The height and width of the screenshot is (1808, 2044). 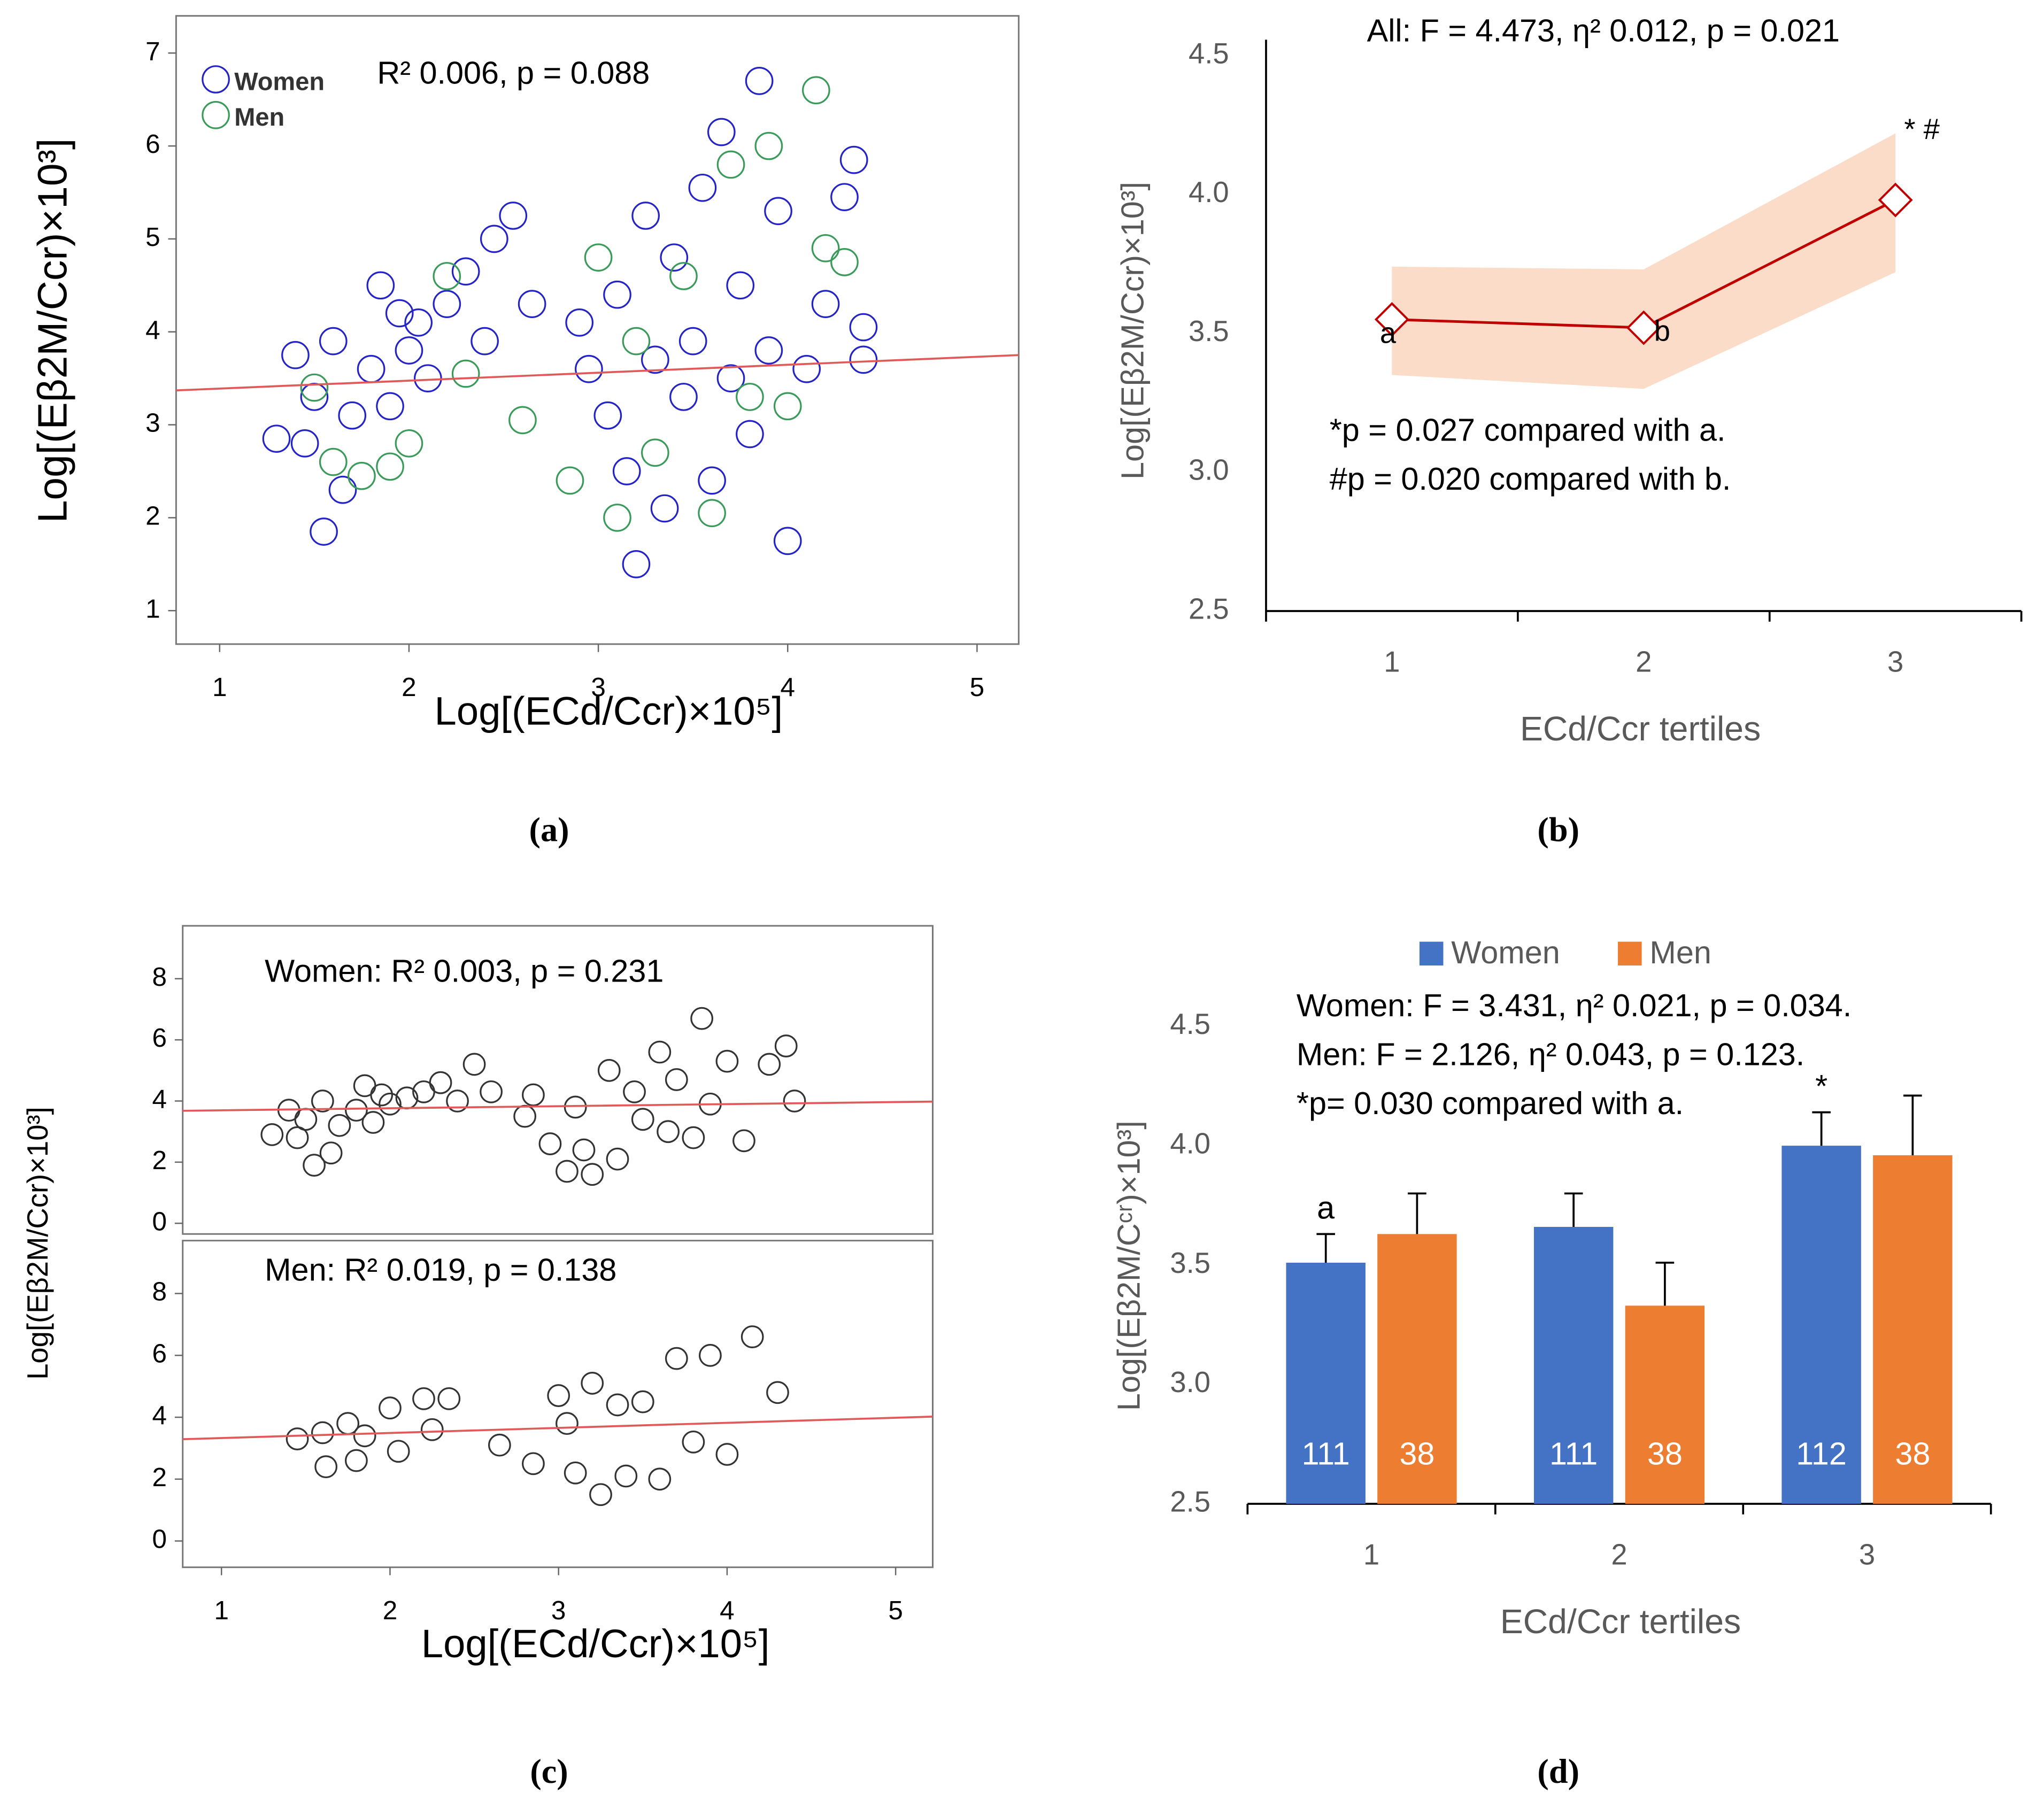 What do you see at coordinates (159, 977) in the screenshot?
I see `y-tick-label: 8` at bounding box center [159, 977].